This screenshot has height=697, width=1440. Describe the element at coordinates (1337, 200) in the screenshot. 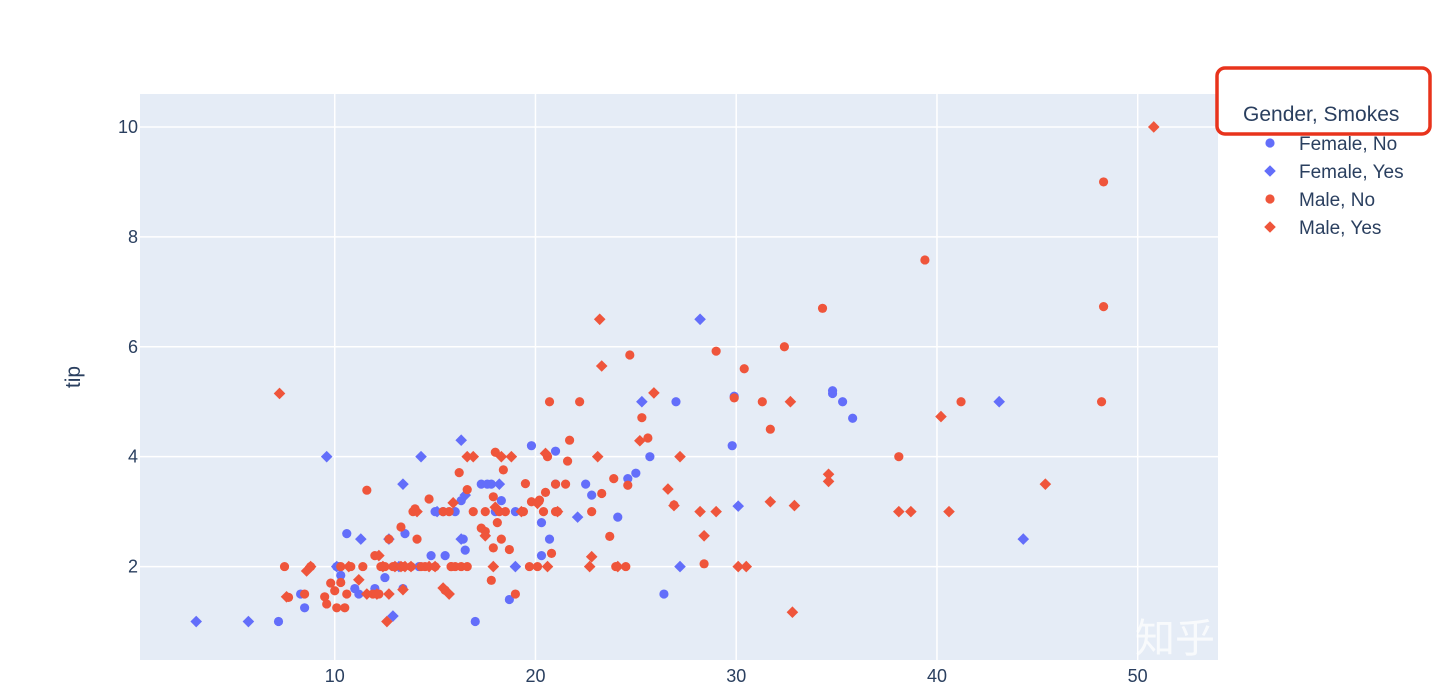

I see `legend-label-male-no: Male, No` at that location.